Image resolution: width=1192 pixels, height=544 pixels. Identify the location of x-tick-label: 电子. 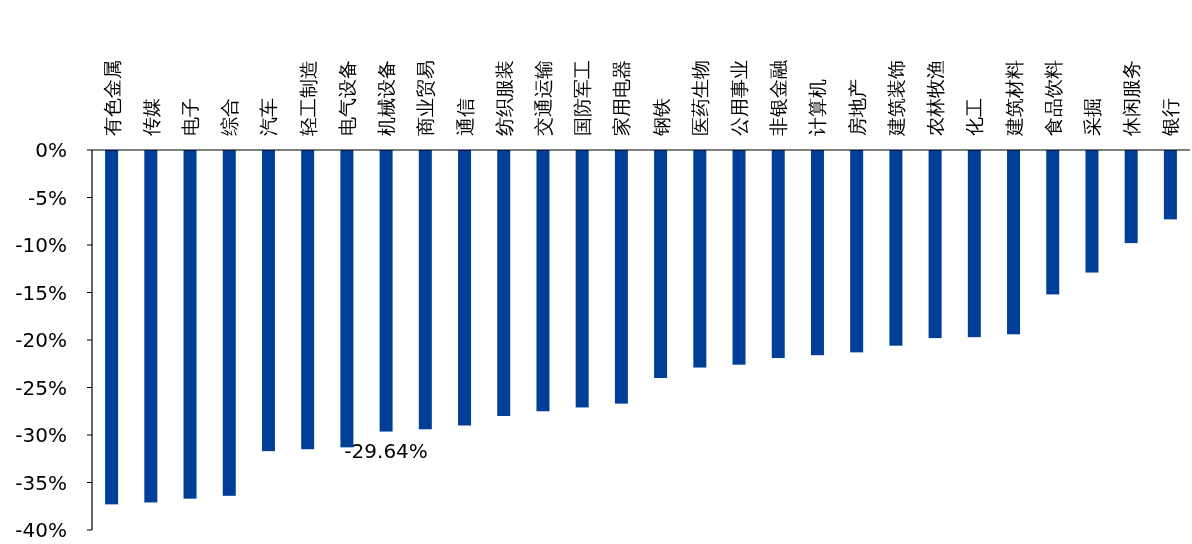
(190, 117).